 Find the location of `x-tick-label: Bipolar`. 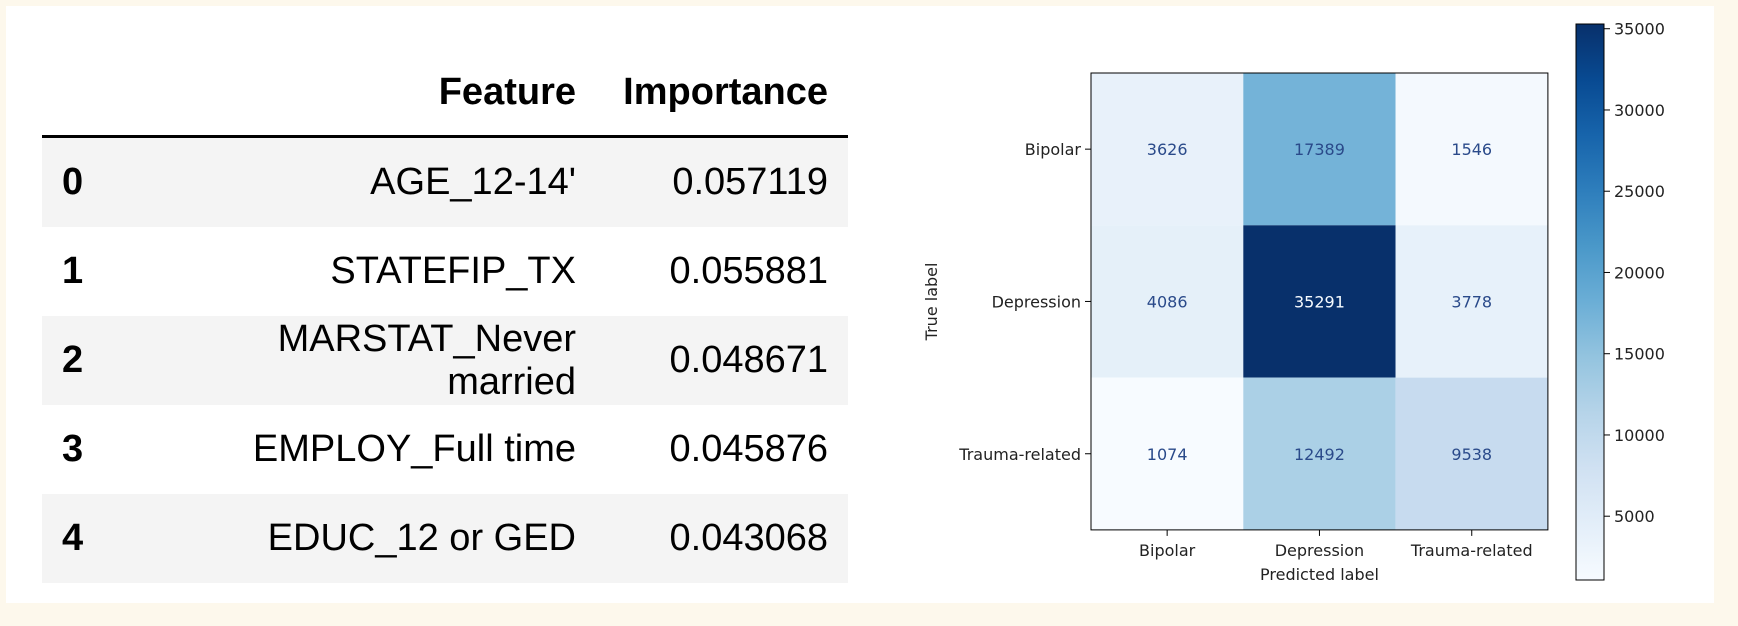

x-tick-label: Bipolar is located at coordinates (1167, 550).